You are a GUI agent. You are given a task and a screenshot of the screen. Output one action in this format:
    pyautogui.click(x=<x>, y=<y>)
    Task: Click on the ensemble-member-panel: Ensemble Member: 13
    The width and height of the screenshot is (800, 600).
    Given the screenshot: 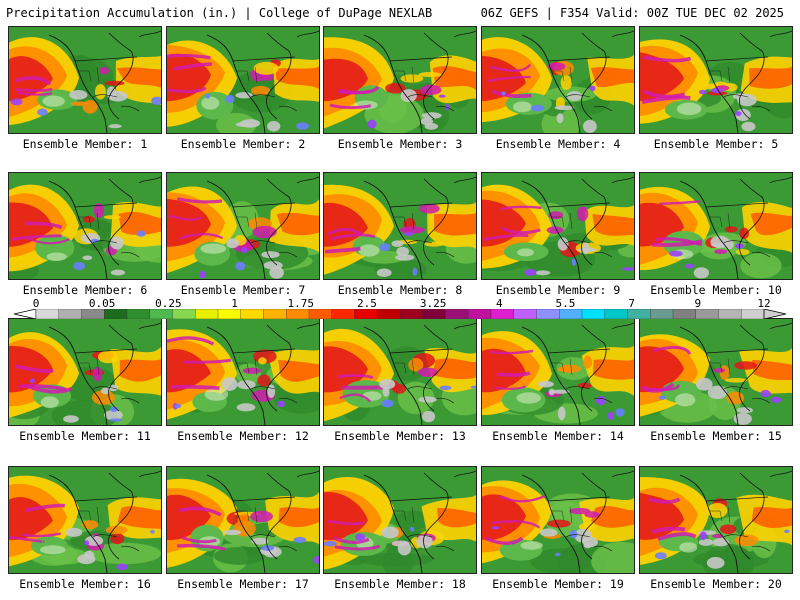 What is the action you would take?
    pyautogui.click(x=400, y=380)
    